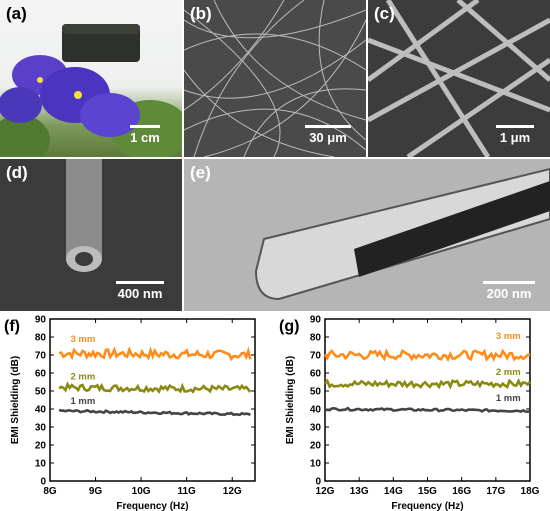  What do you see at coordinates (393, 491) in the screenshot?
I see `x-tick-label: 14G` at bounding box center [393, 491].